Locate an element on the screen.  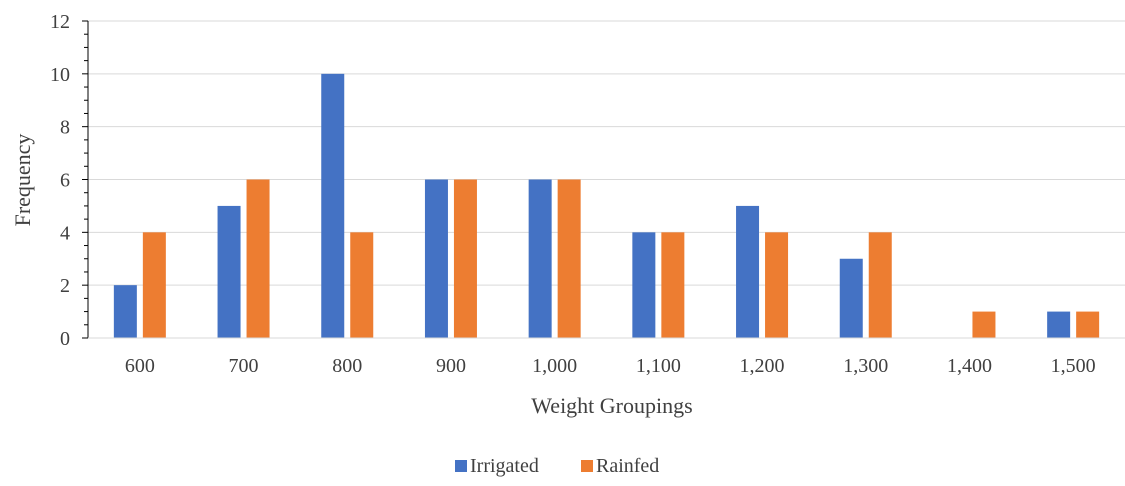
legend-swatch-irrigated is located at coordinates (461, 466).